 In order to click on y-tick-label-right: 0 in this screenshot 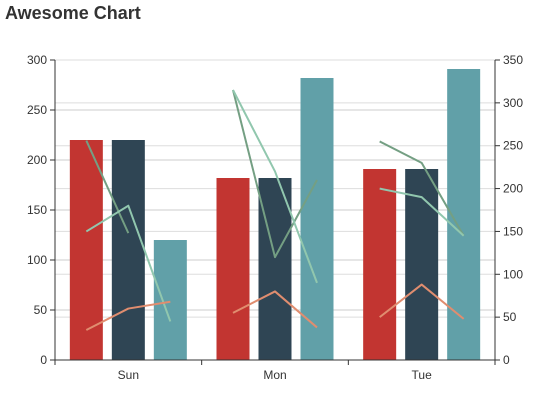, I will do `click(506, 360)`.